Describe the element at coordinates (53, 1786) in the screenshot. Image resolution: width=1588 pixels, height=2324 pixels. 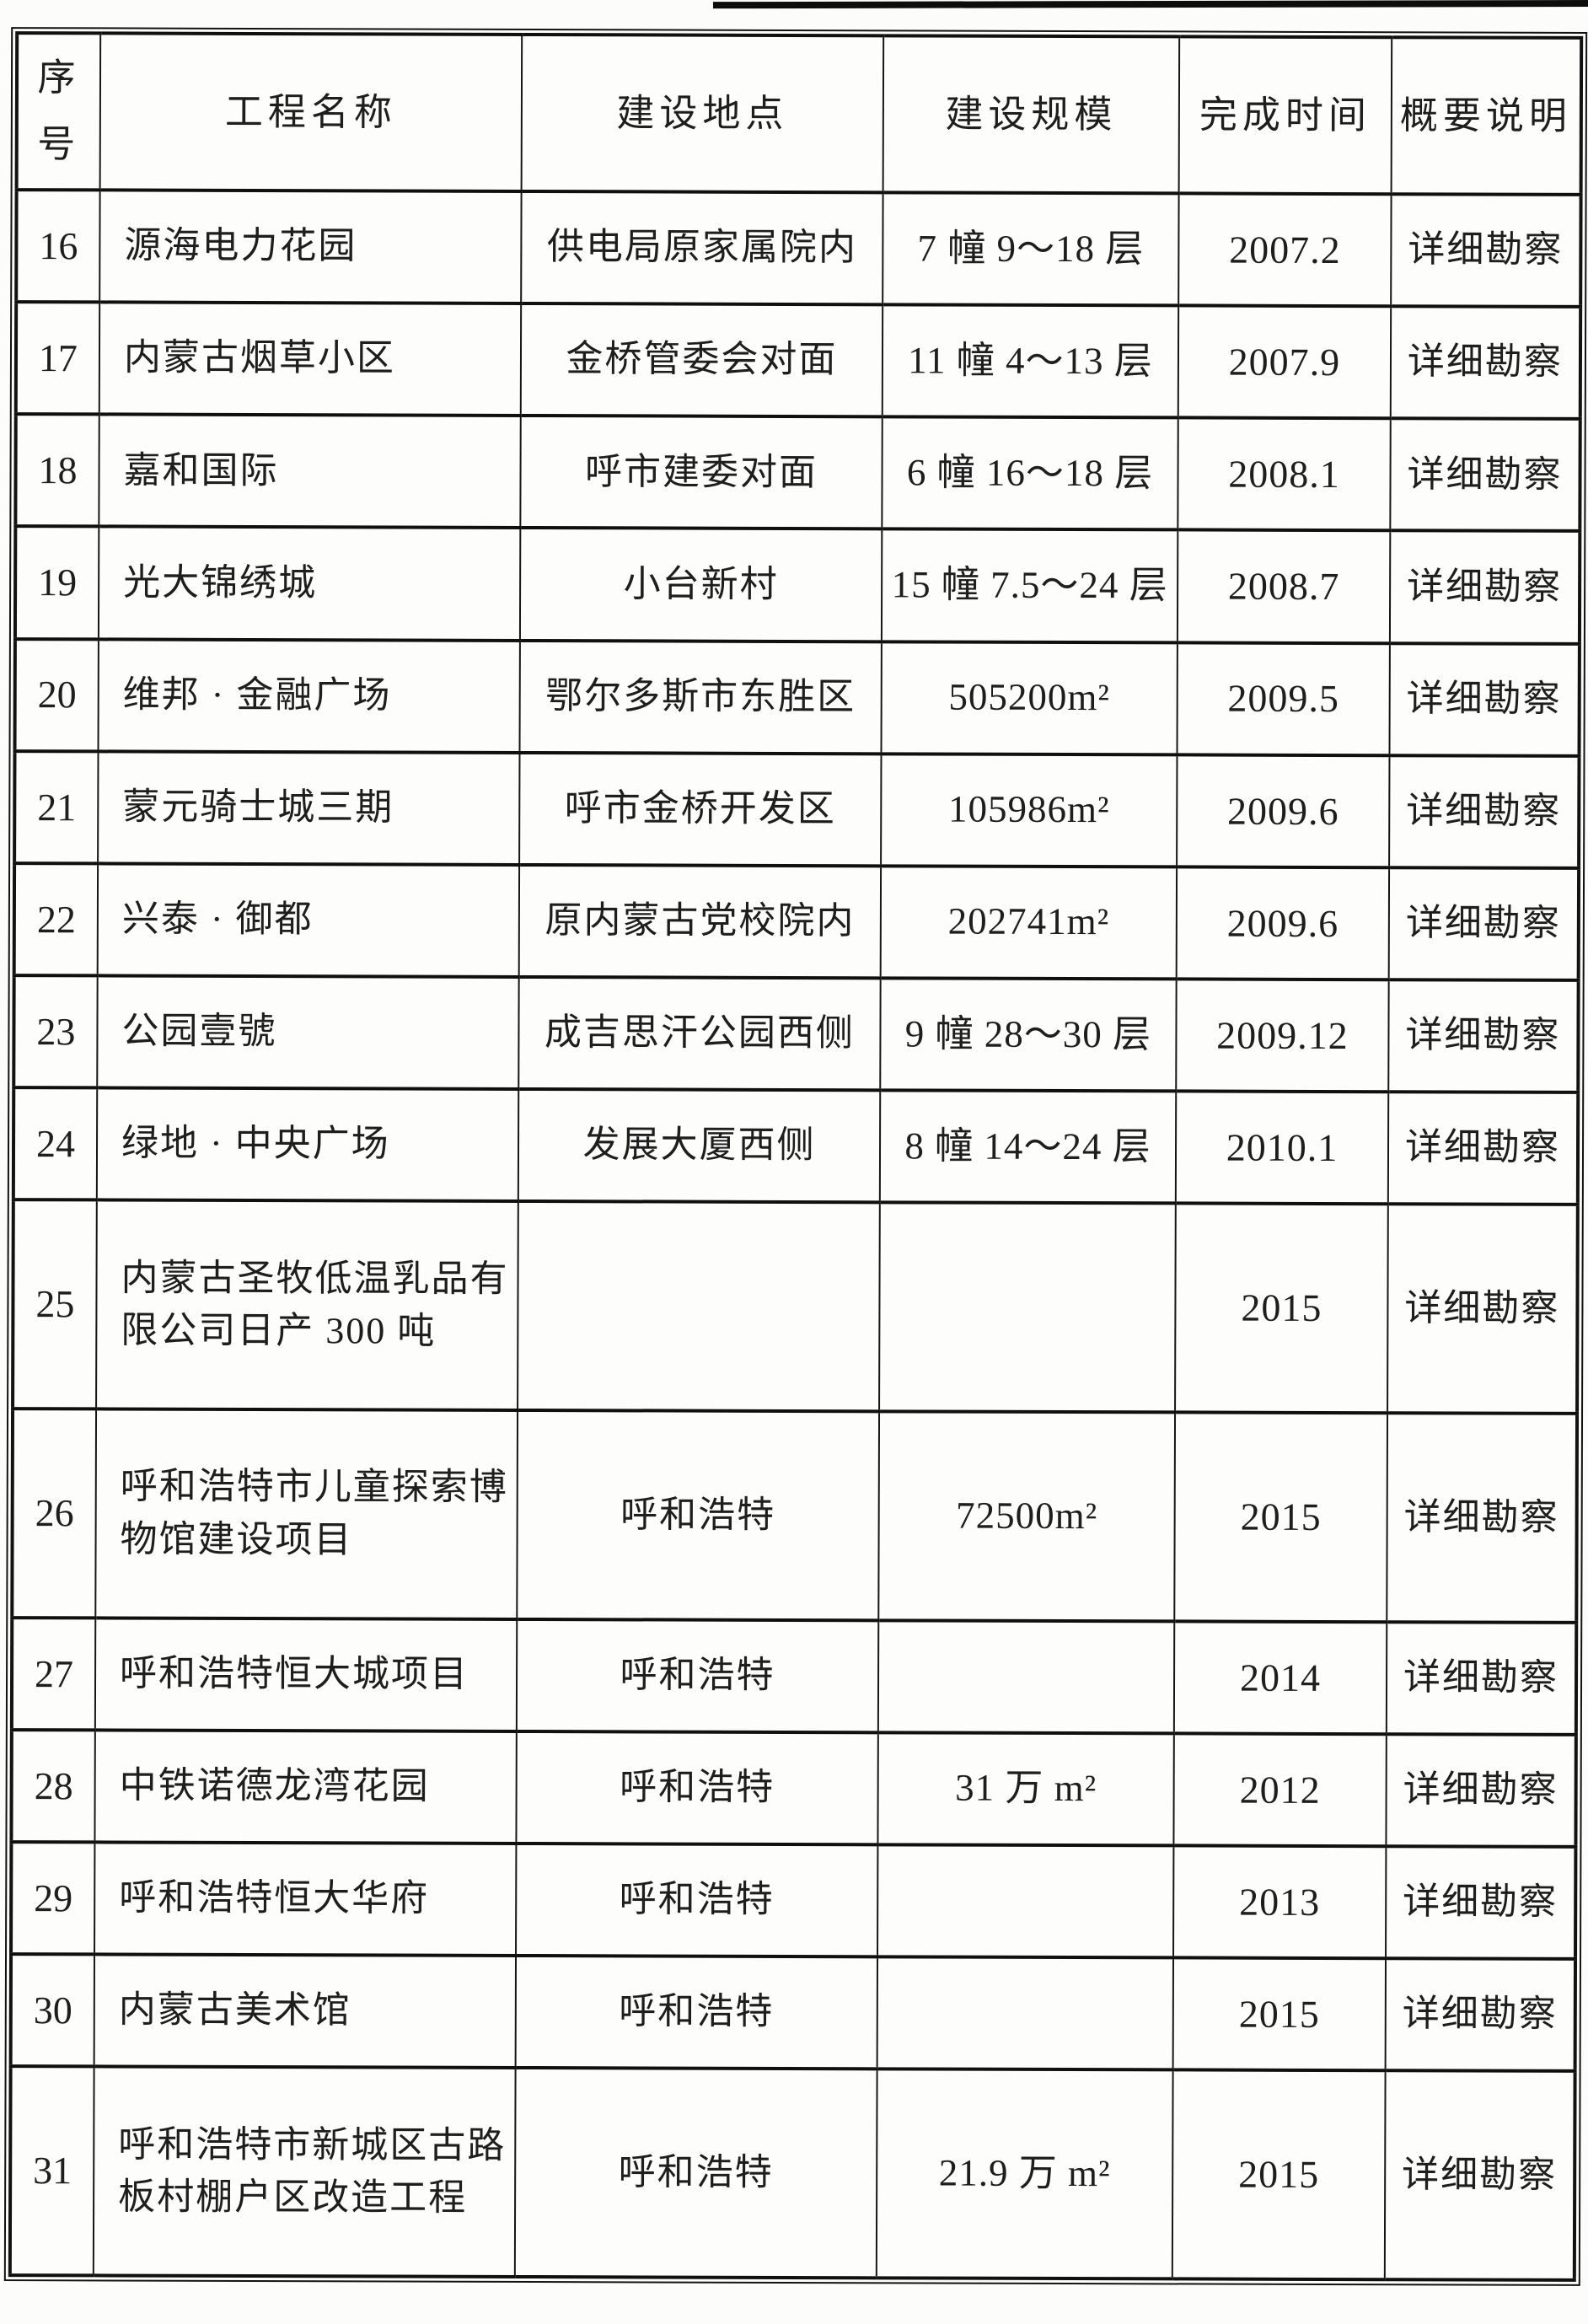
I see `cell-no: 28` at that location.